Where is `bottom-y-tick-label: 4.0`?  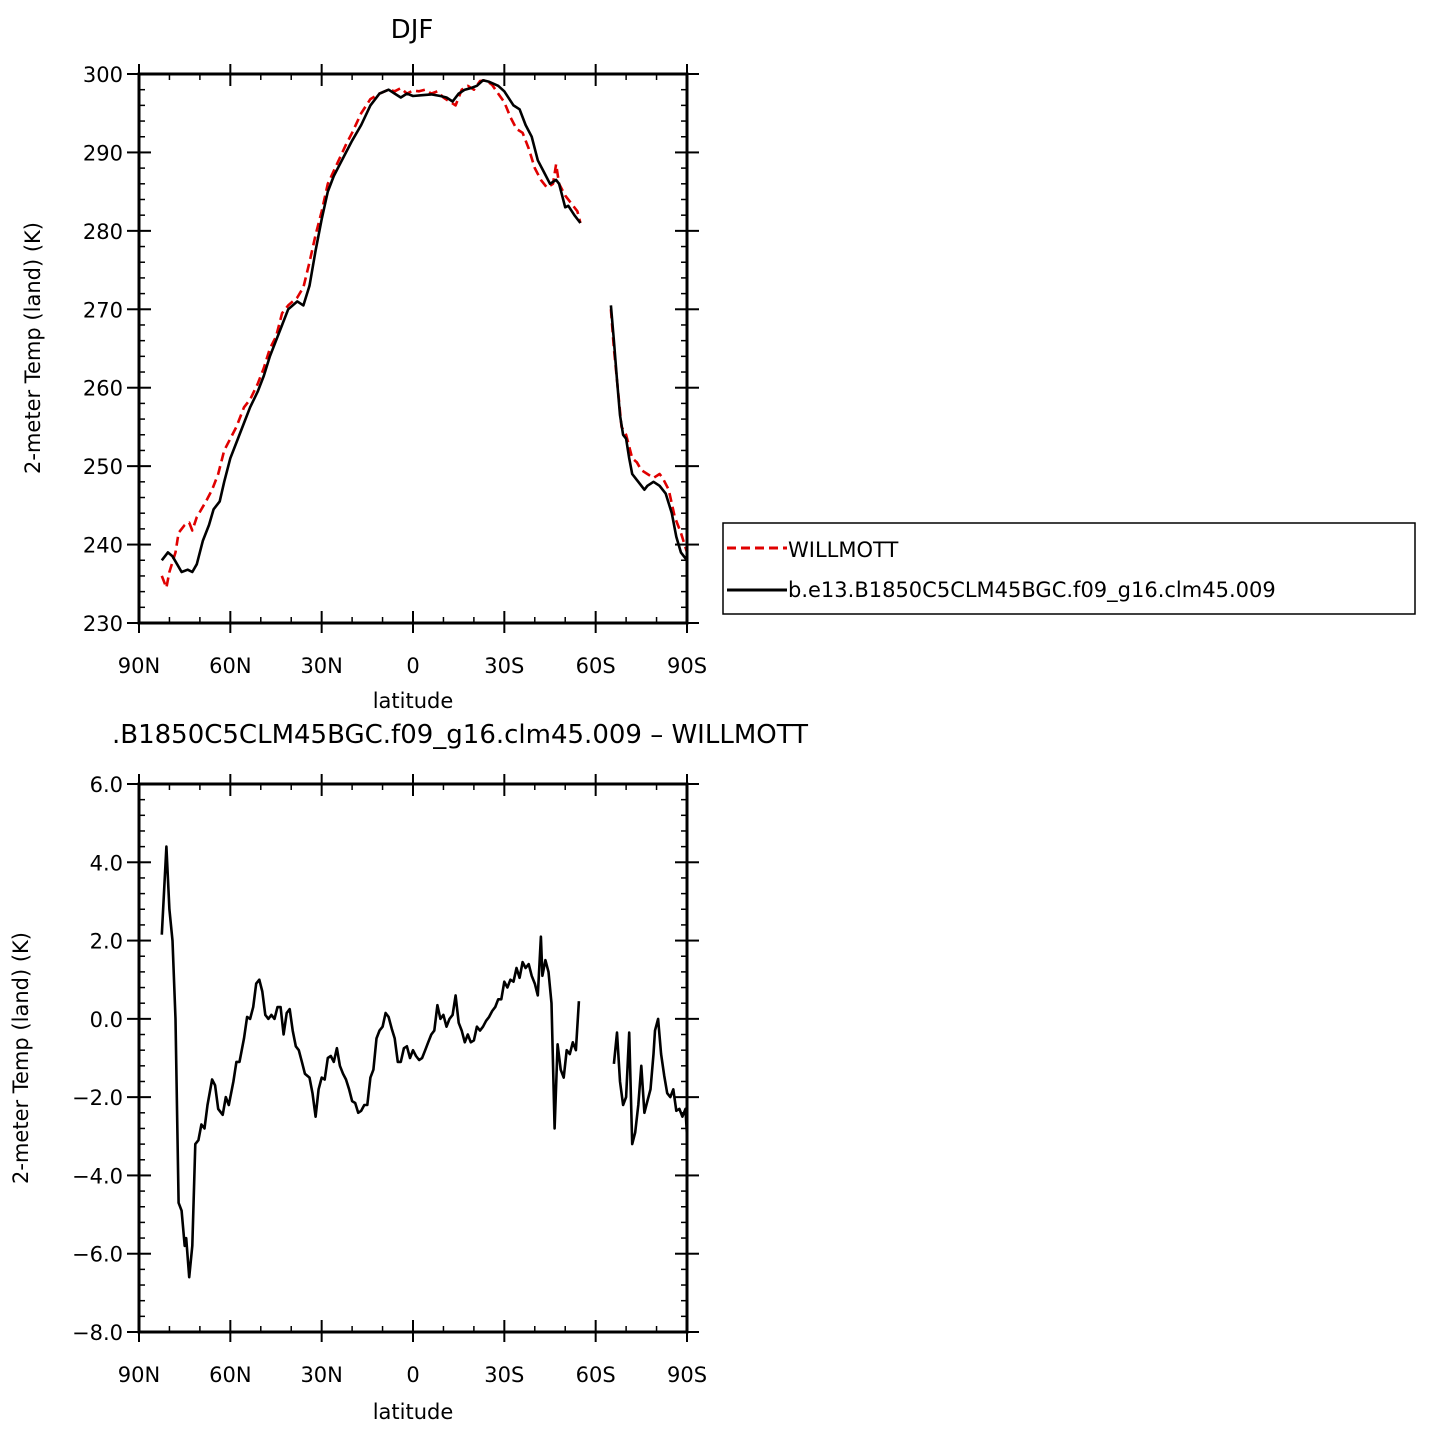
bottom-y-tick-label: 4.0 is located at coordinates (106, 863).